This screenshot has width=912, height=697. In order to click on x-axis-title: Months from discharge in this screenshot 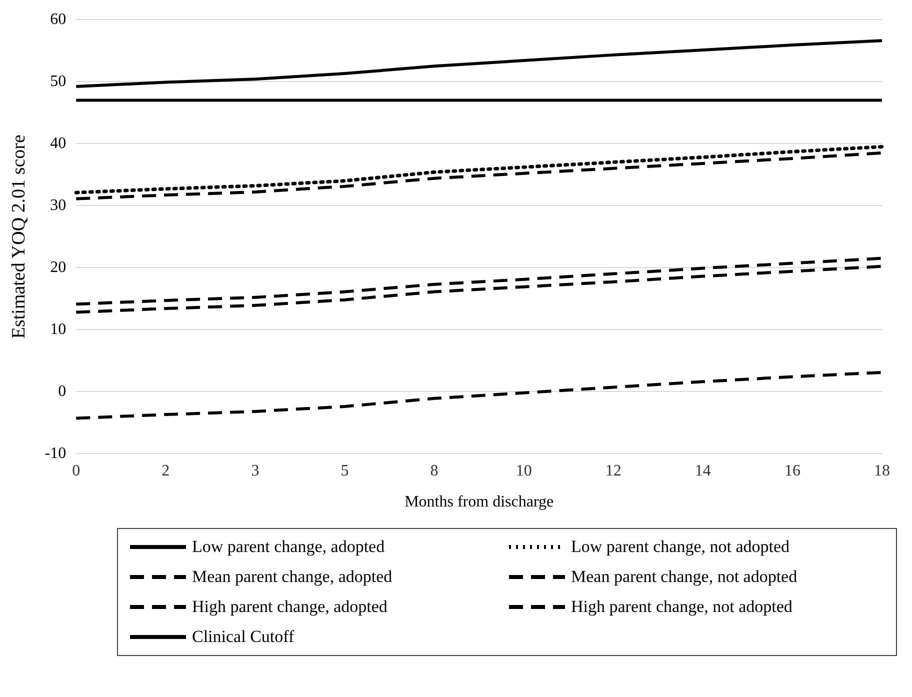, I will do `click(479, 502)`.